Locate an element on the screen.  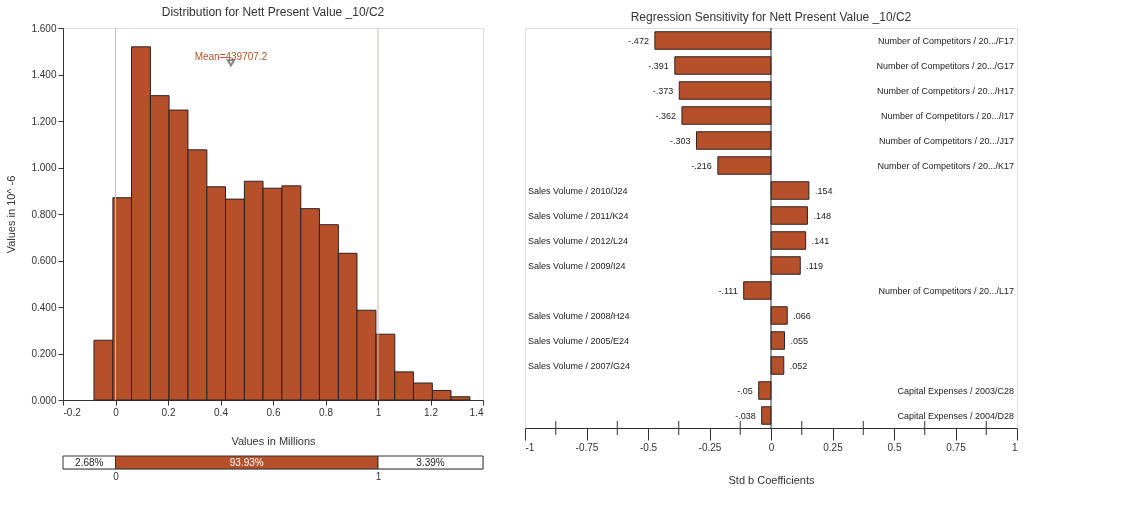
y-tick-label: Capital Expenses / 2003/C28 is located at coordinates (955, 390).